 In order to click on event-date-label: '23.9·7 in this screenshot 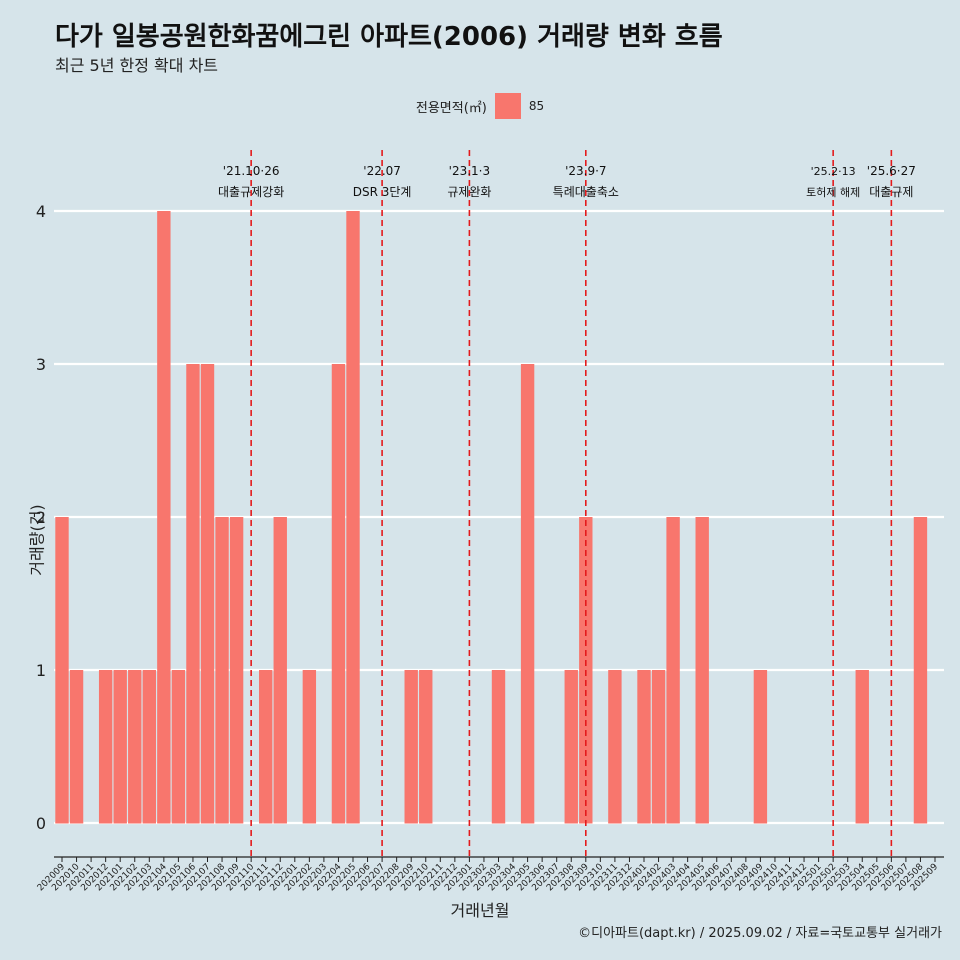, I will do `click(585, 171)`.